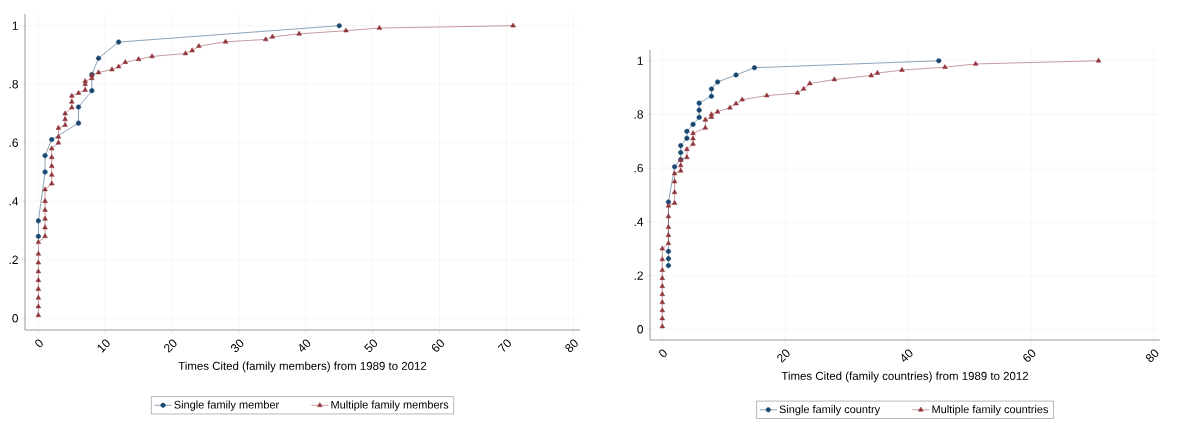 Image resolution: width=1178 pixels, height=424 pixels. What do you see at coordinates (13, 142) in the screenshot?
I see `y-tick-label: .6` at bounding box center [13, 142].